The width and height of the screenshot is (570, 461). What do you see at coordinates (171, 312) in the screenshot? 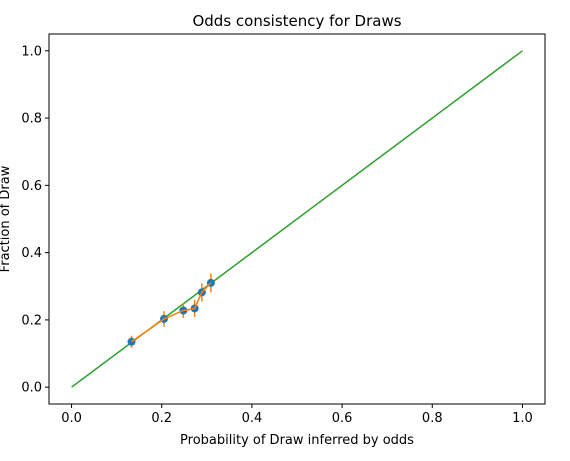
I see `series-line` at bounding box center [171, 312].